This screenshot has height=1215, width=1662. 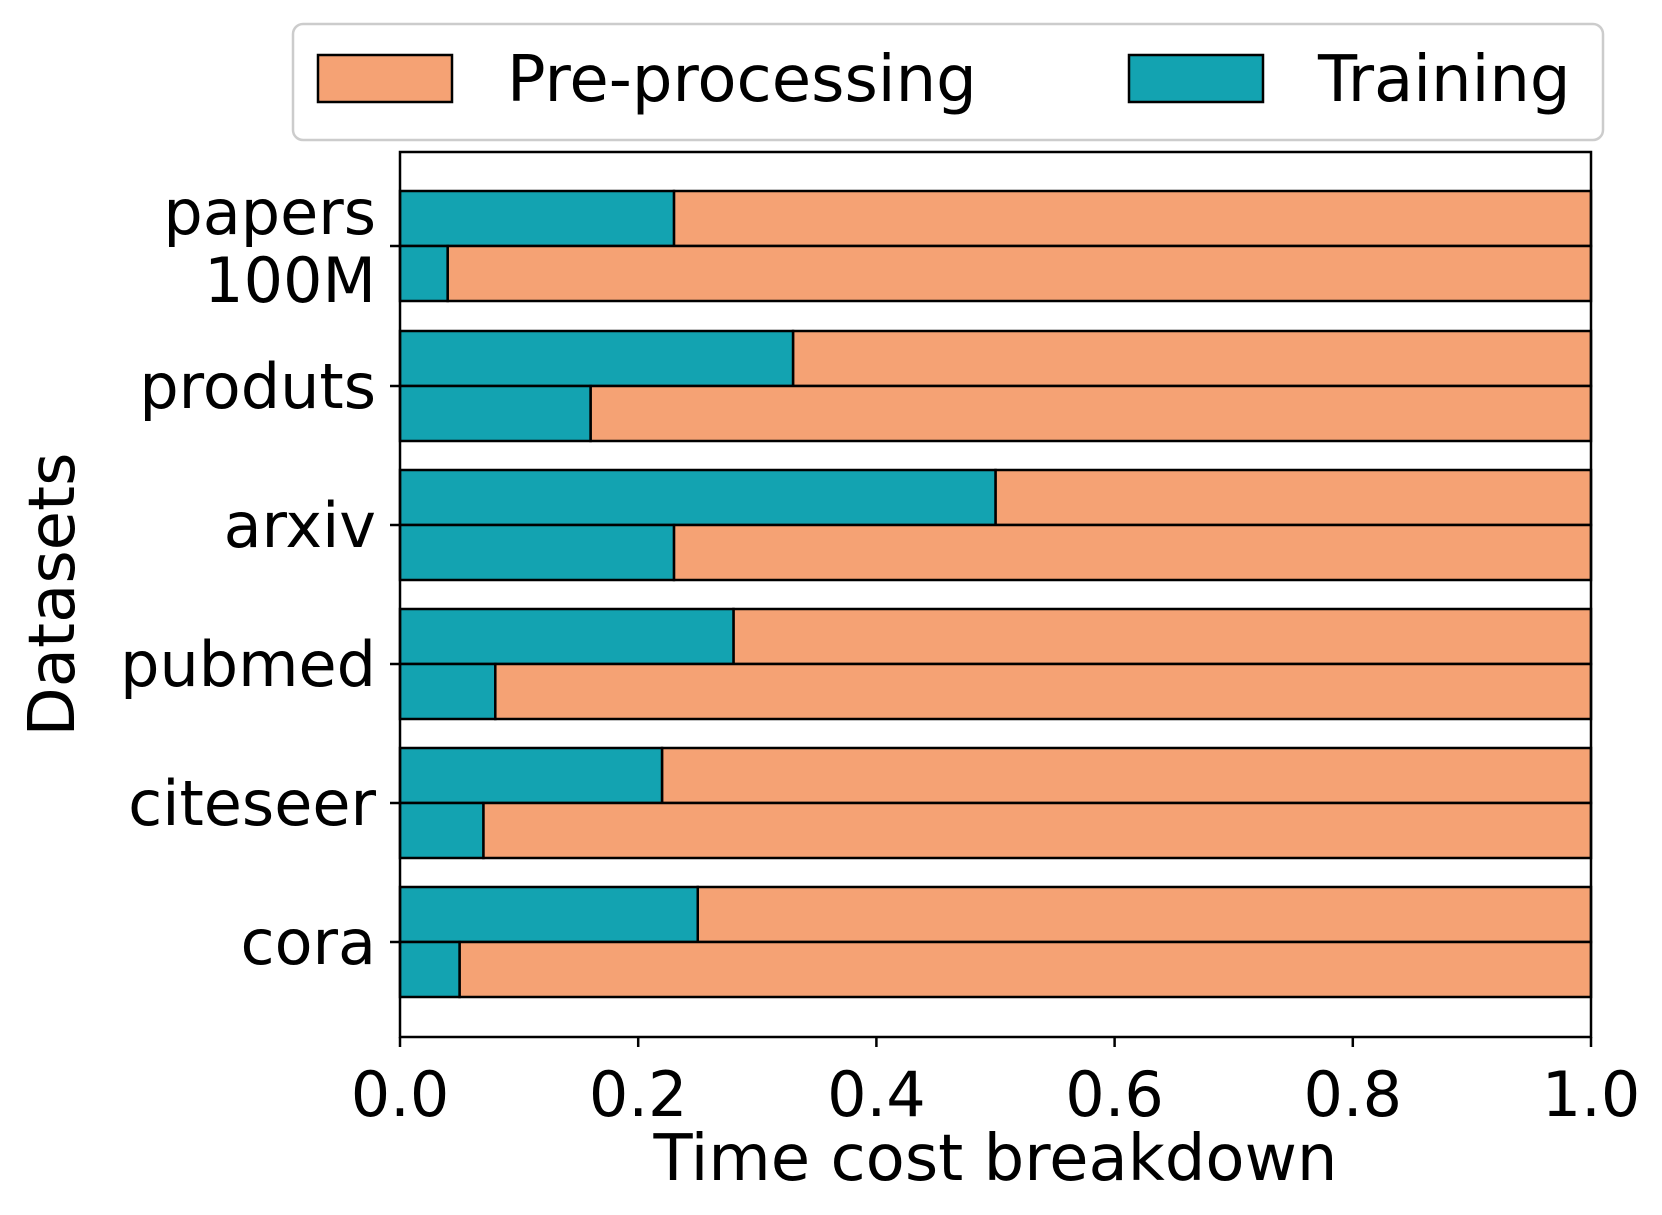 I want to click on bar-training-4-upper, so click(x=566, y=636).